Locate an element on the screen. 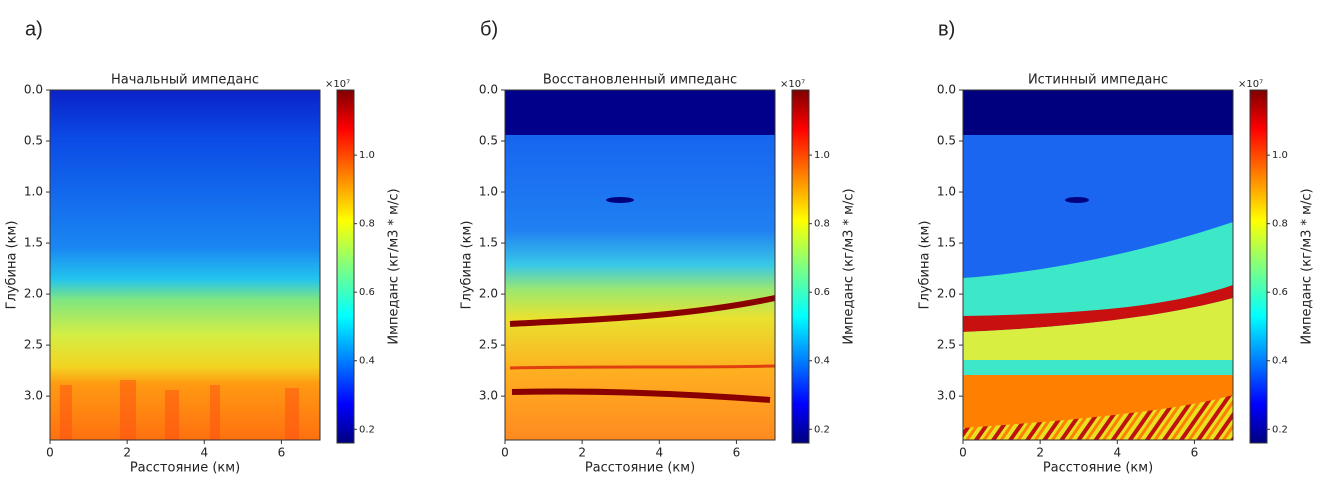 The height and width of the screenshot is (484, 1319). heatmap-image-b is located at coordinates (640, 265).